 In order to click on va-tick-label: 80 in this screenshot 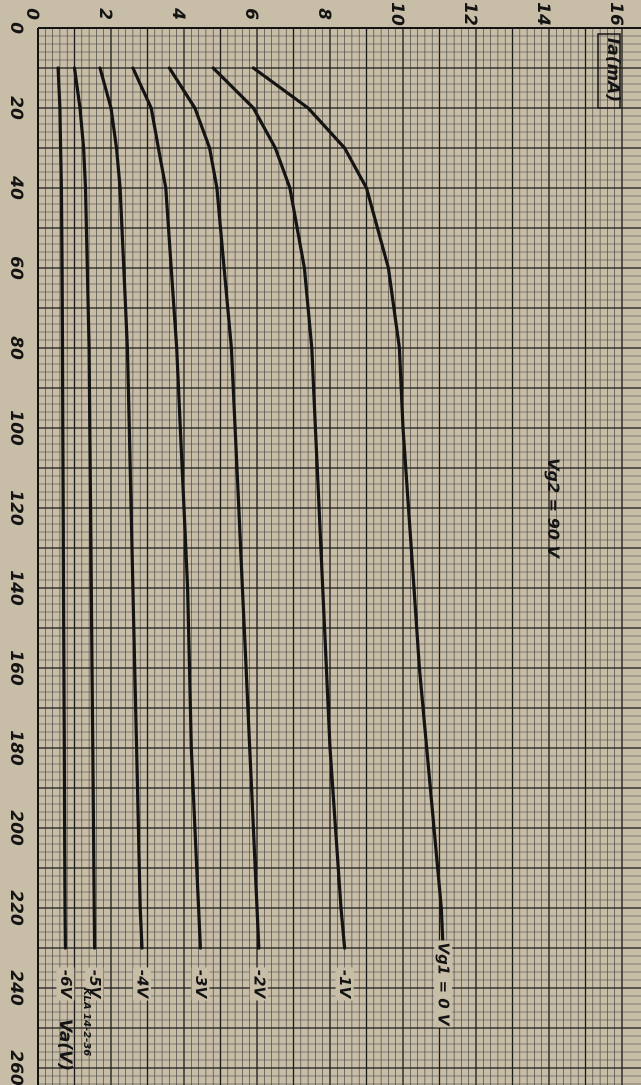, I will do `click(16, 348)`.